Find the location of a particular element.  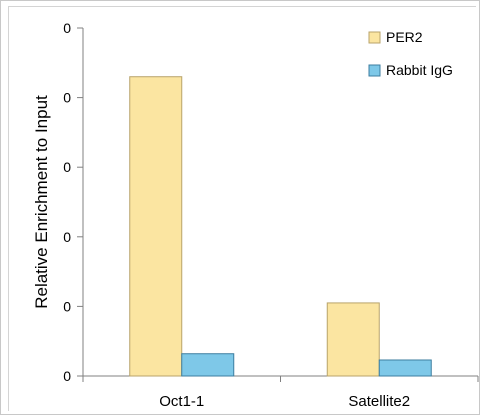

x-tick-label: Satellite2 is located at coordinates (379, 401).